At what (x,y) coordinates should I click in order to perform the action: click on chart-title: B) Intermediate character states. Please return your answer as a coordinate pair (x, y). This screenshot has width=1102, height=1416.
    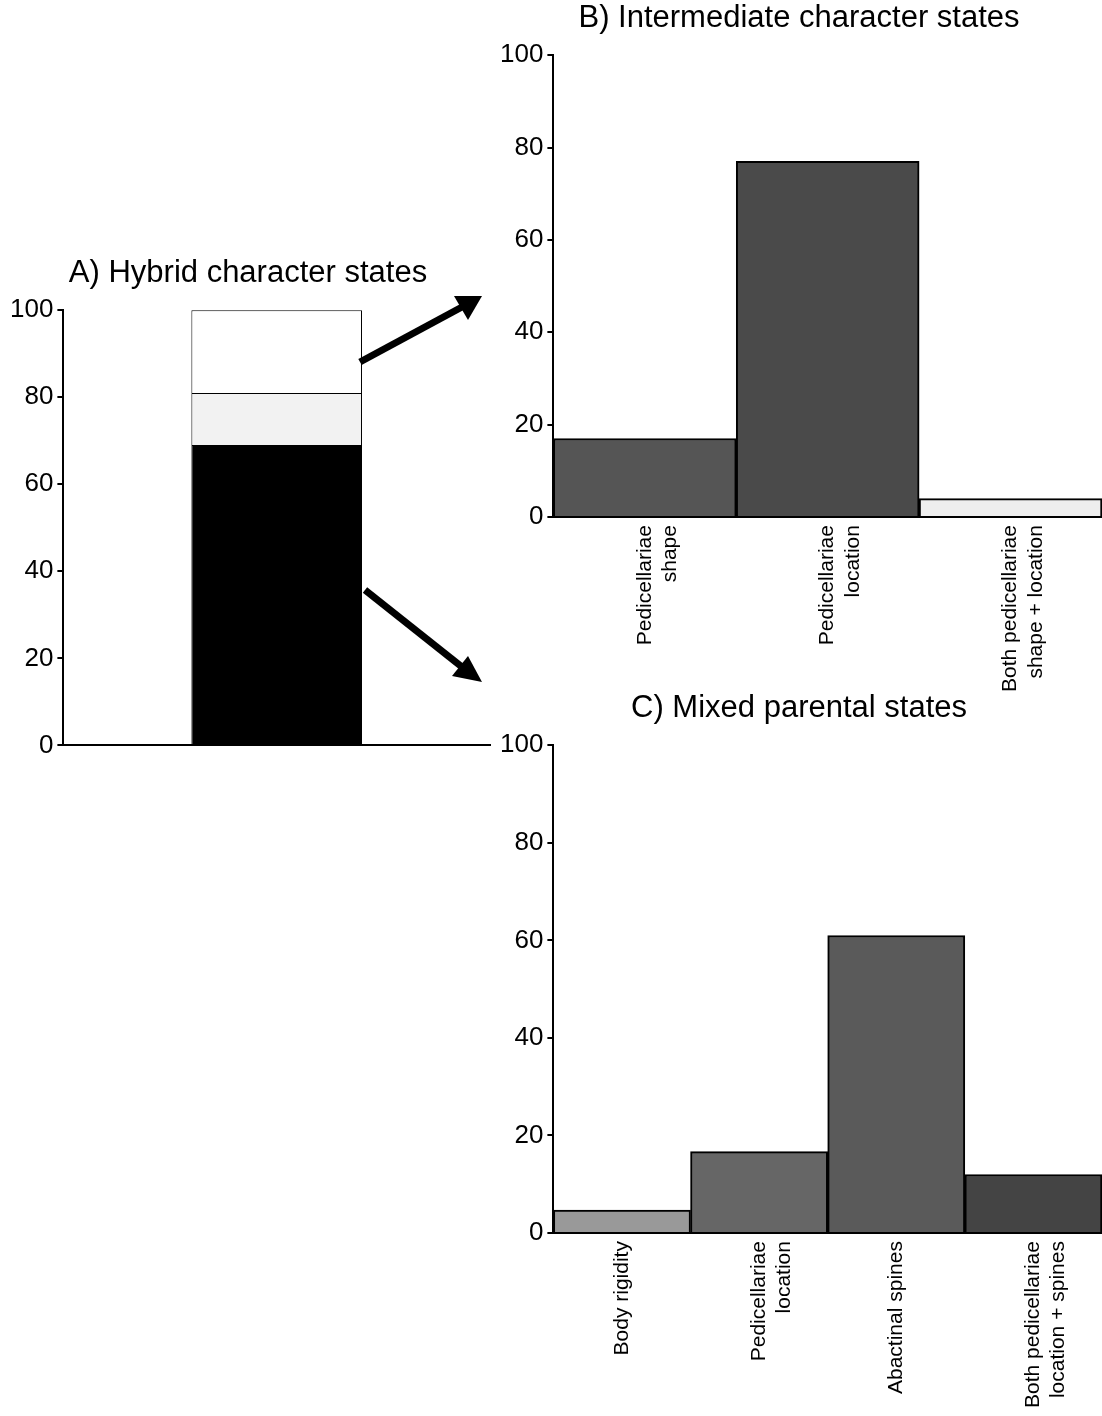
    Looking at the image, I should click on (799, 17).